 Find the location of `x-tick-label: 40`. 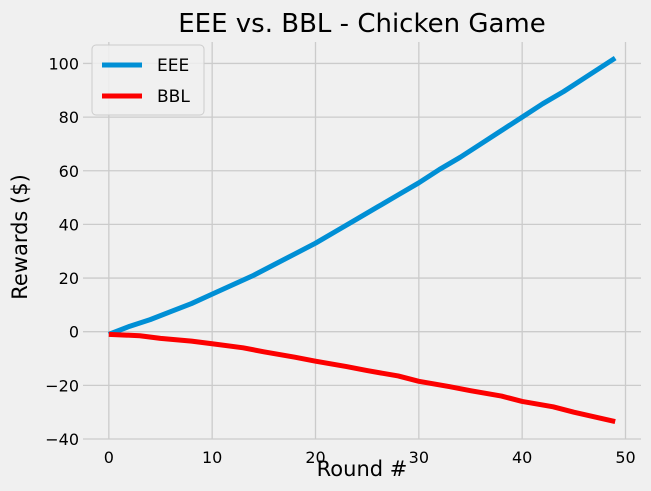

x-tick-label: 40 is located at coordinates (522, 457).